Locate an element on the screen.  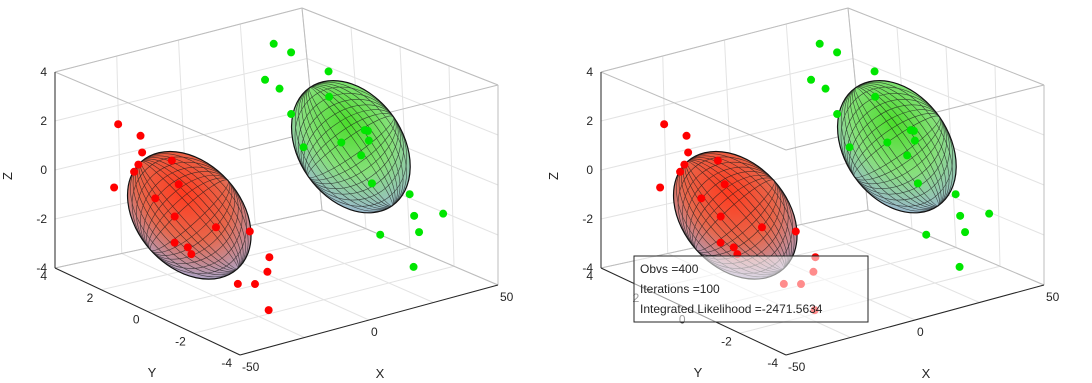
z-tick-label: 4 is located at coordinates (589, 72).